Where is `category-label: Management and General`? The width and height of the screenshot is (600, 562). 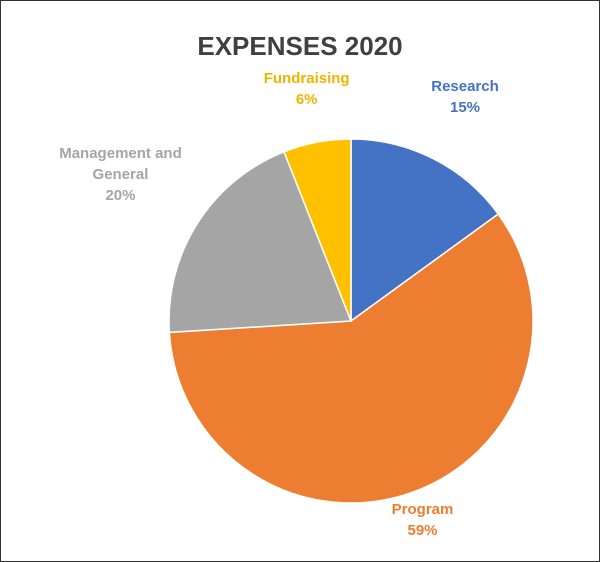
category-label: Management and General is located at coordinates (120, 164).